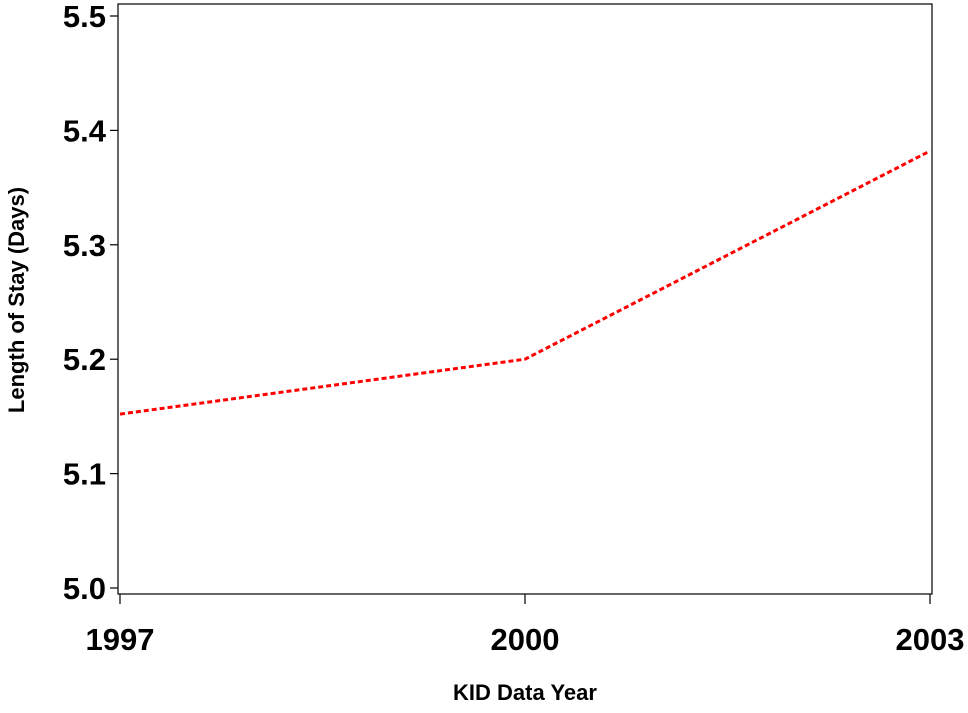 The image size is (968, 713). Describe the element at coordinates (930, 639) in the screenshot. I see `x-tick-label: 2003` at that location.